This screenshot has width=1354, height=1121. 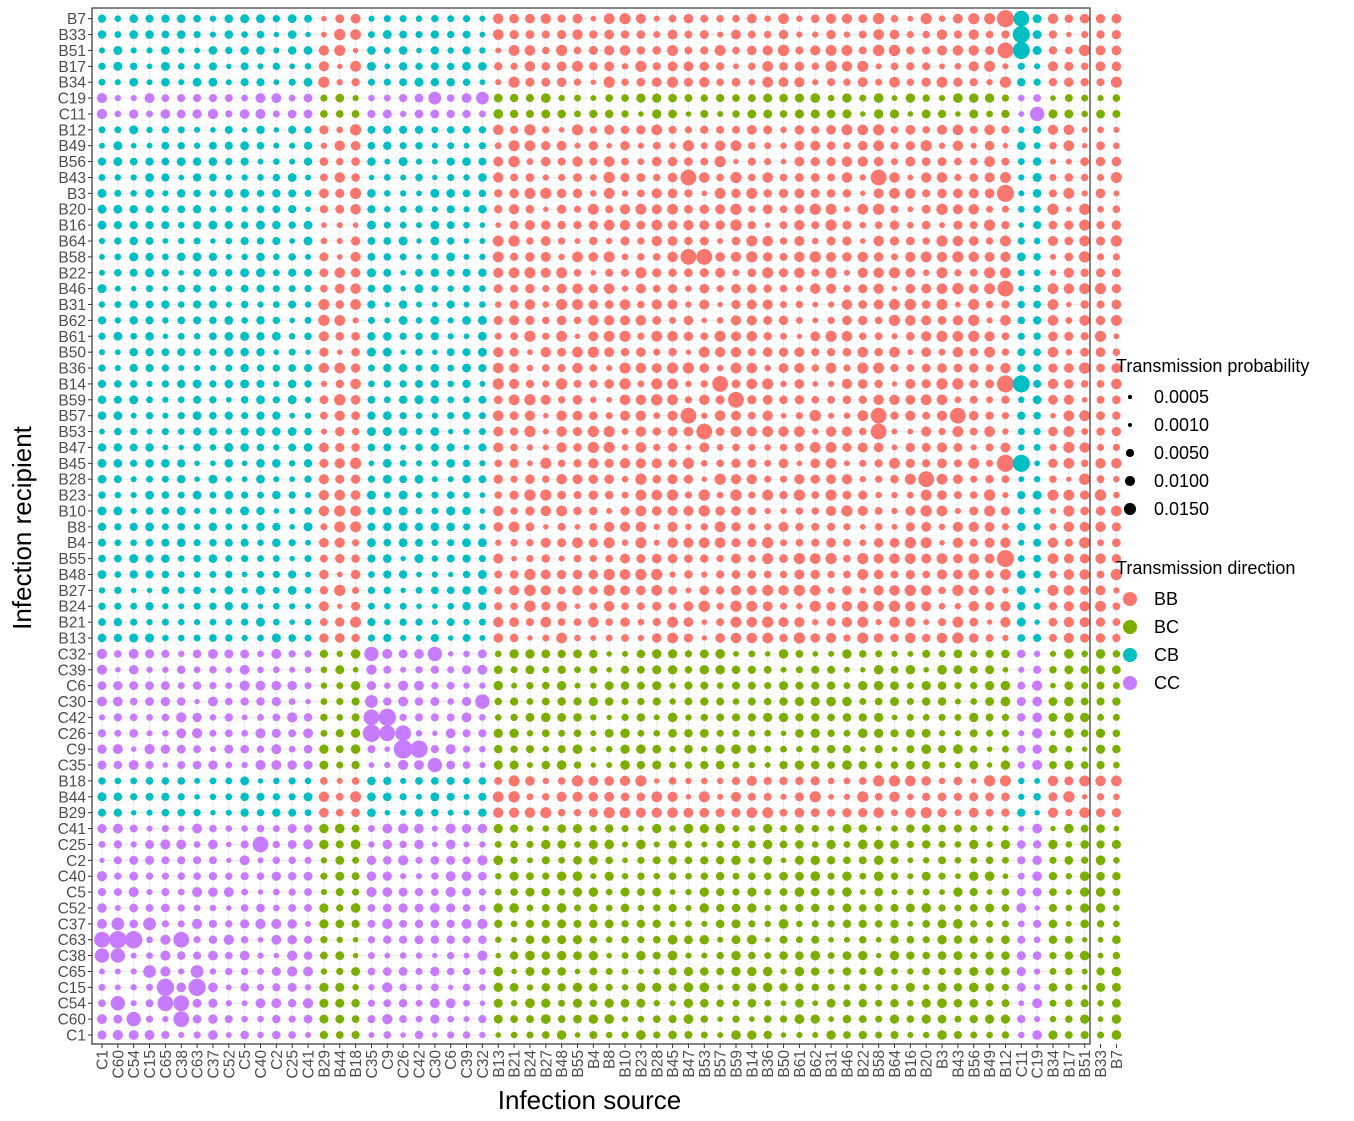 What do you see at coordinates (72, 321) in the screenshot?
I see `y-tick-label: B62` at bounding box center [72, 321].